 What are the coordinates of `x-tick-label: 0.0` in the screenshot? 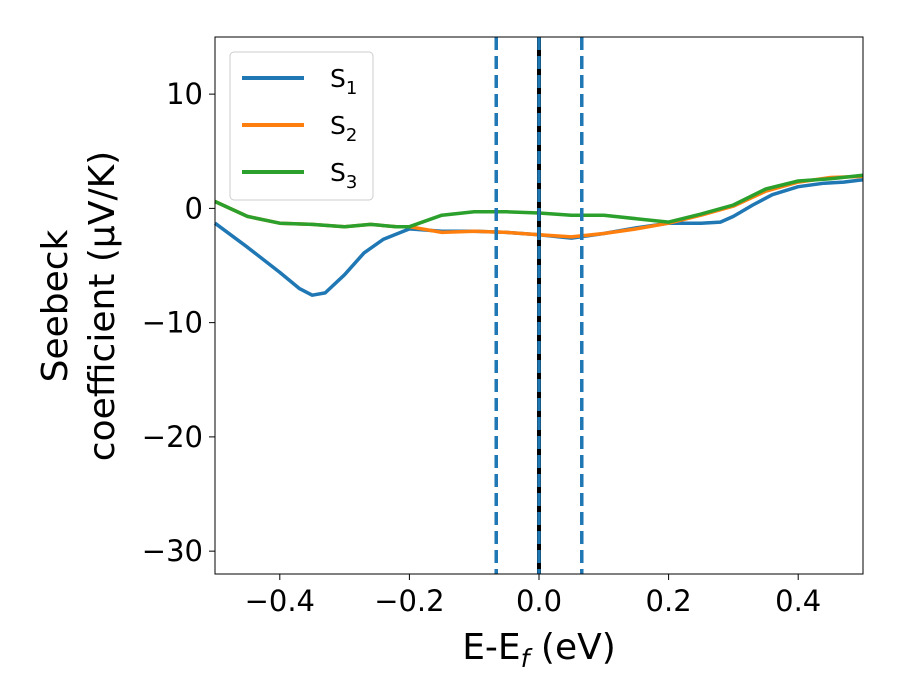 It's located at (539, 601).